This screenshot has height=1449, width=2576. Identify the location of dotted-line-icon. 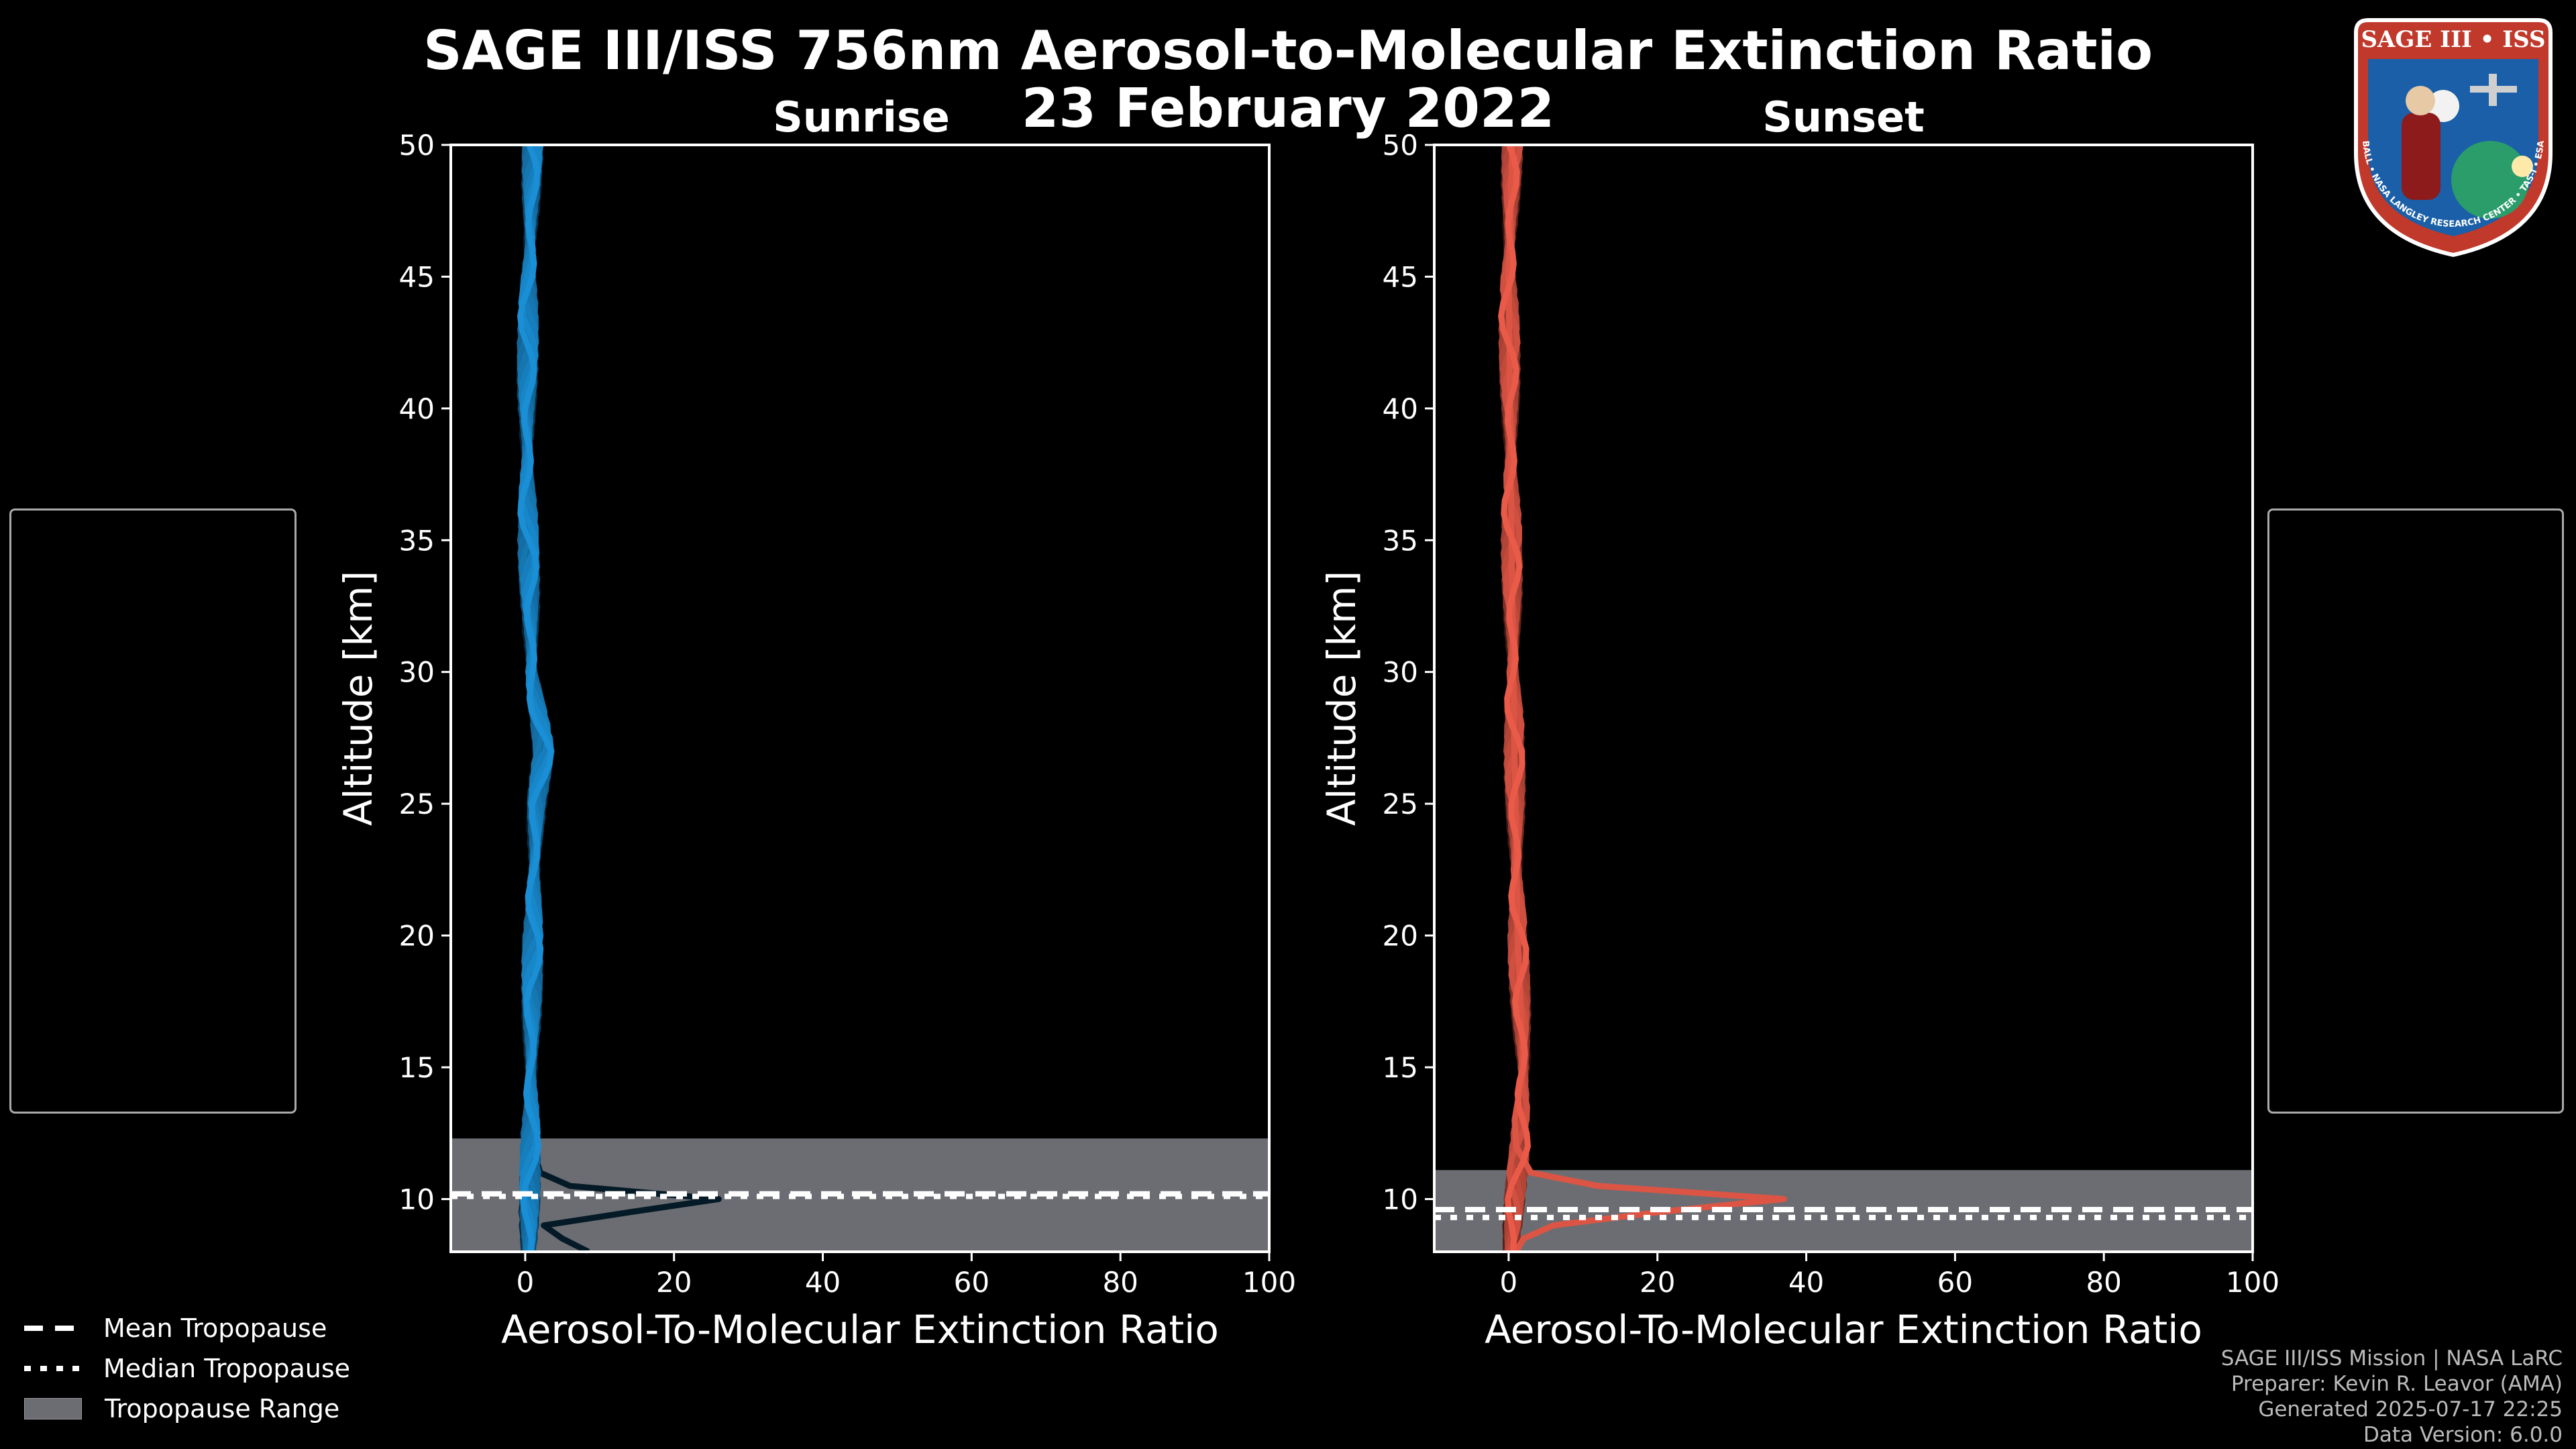
(52, 1368).